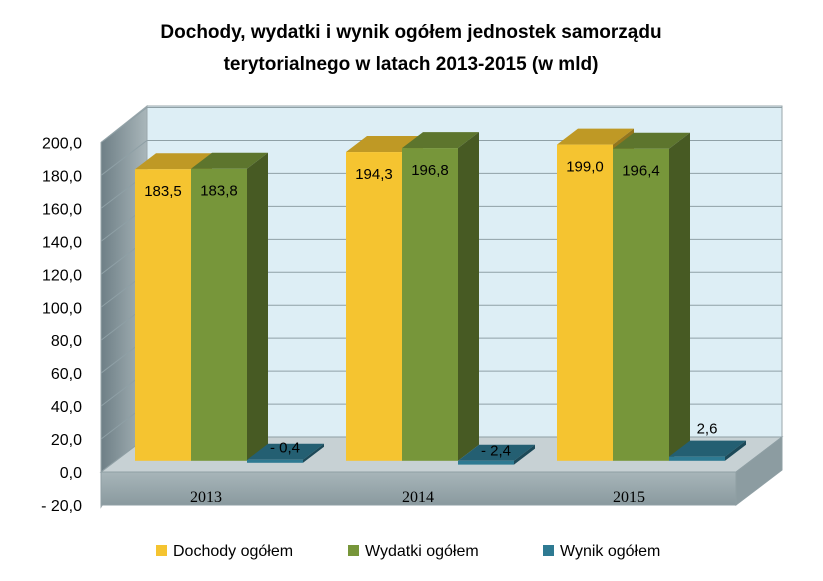 The height and width of the screenshot is (581, 823). Describe the element at coordinates (629, 497) in the screenshot. I see `x-category-label: 2015` at that location.